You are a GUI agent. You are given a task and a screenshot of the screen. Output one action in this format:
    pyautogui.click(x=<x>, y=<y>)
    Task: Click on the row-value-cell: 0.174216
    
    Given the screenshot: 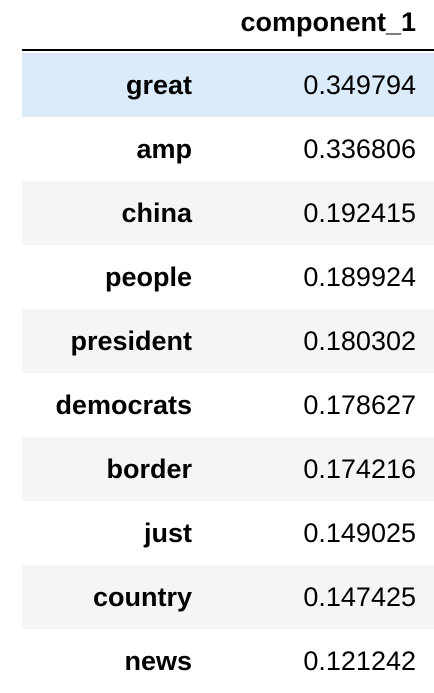 What is the action you would take?
    pyautogui.click(x=359, y=469)
    